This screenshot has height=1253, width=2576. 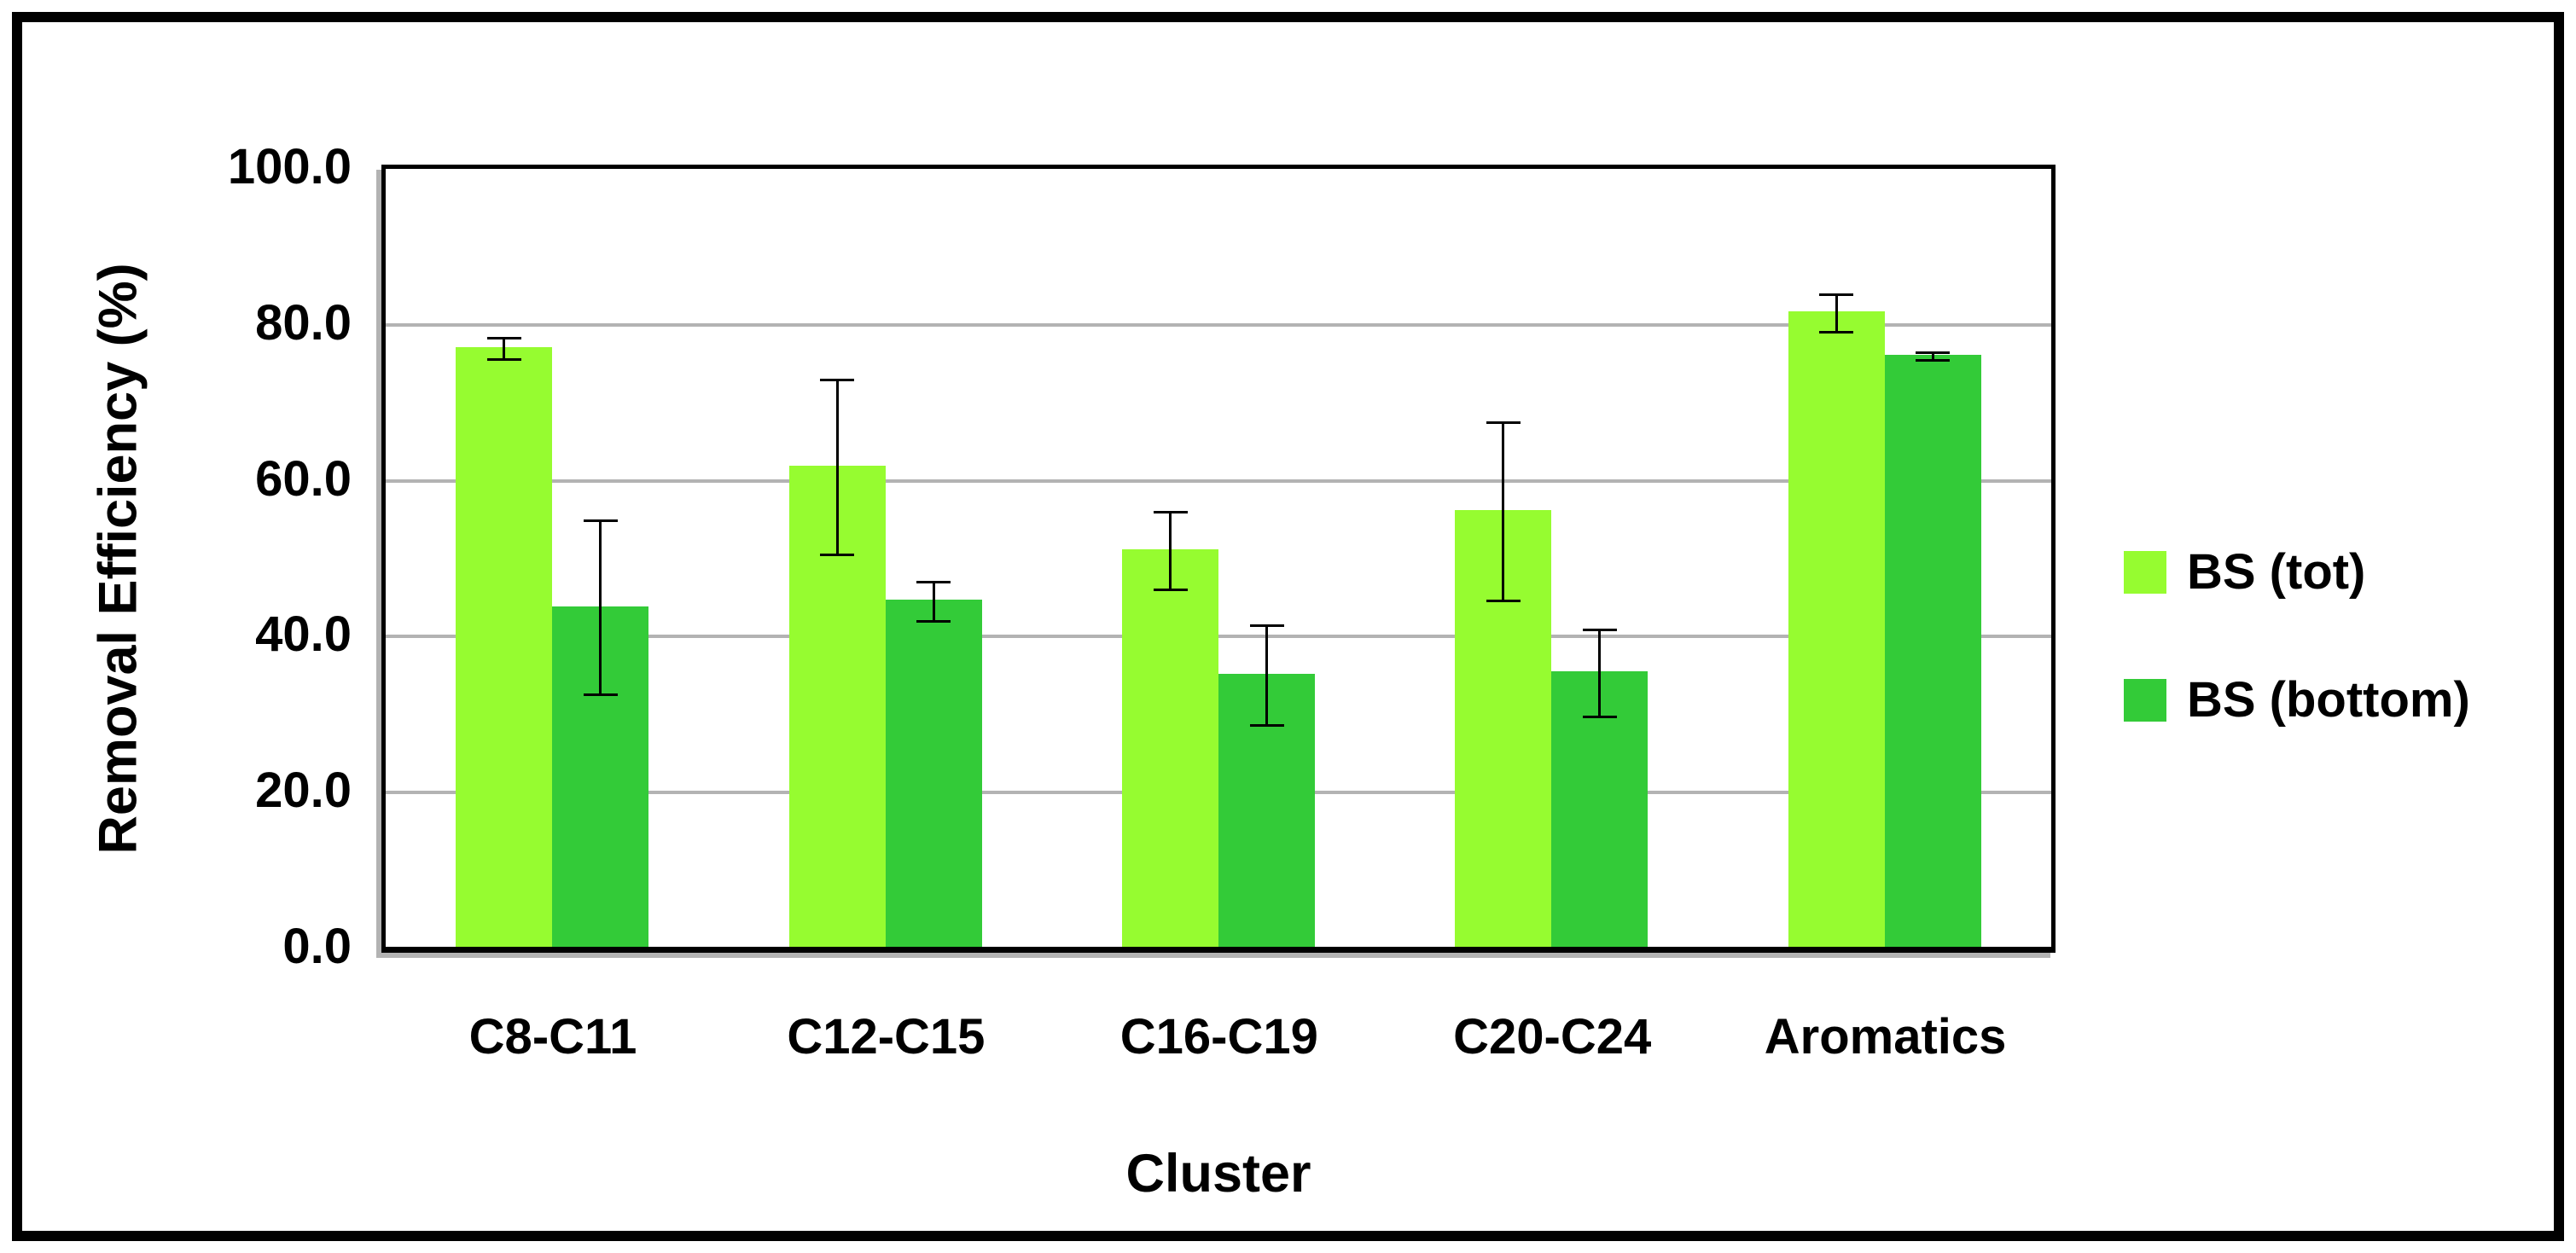 I want to click on bar-bsbottom-c12-c15, so click(x=933, y=773).